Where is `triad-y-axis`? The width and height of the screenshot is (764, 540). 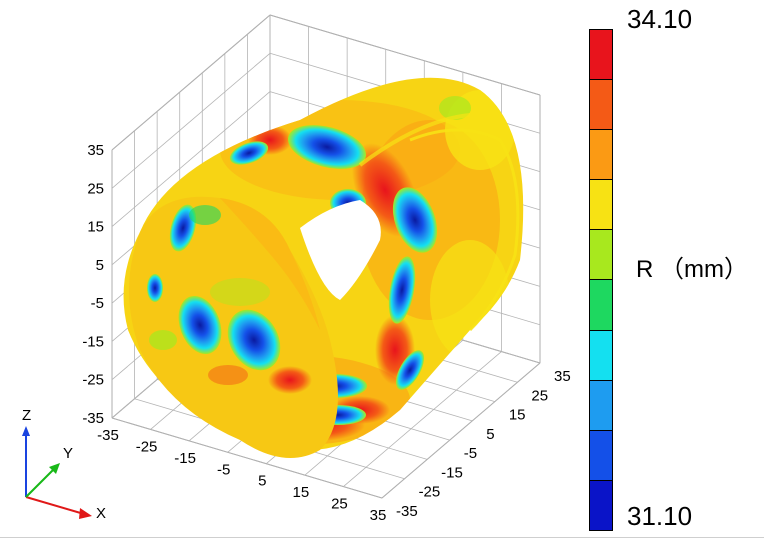 triad-y-axis is located at coordinates (40, 482).